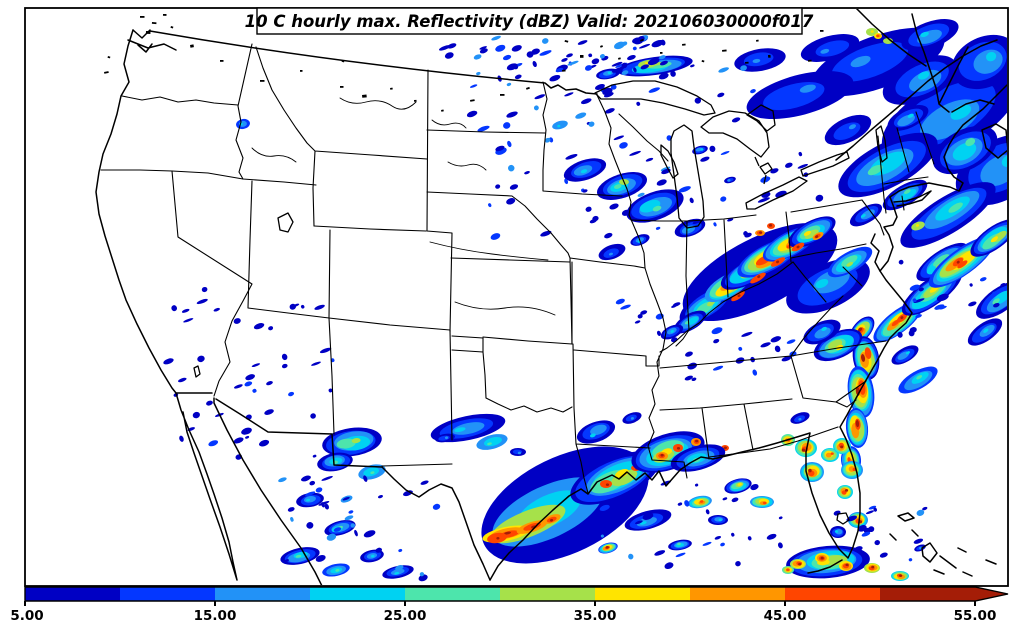 The width and height of the screenshot is (1033, 632). What do you see at coordinates (405, 616) in the screenshot?
I see `colorbar-tick-label: 25.00` at bounding box center [405, 616].